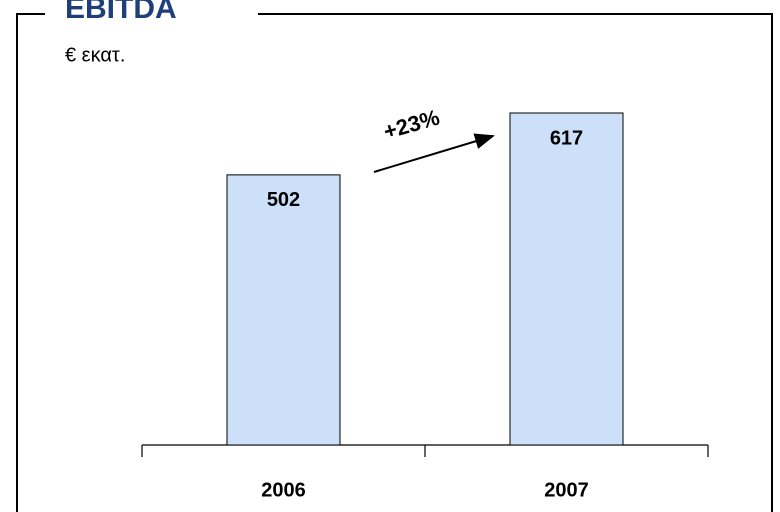 The height and width of the screenshot is (512, 780). What do you see at coordinates (566, 490) in the screenshot?
I see `x-tick-label: 2007` at bounding box center [566, 490].